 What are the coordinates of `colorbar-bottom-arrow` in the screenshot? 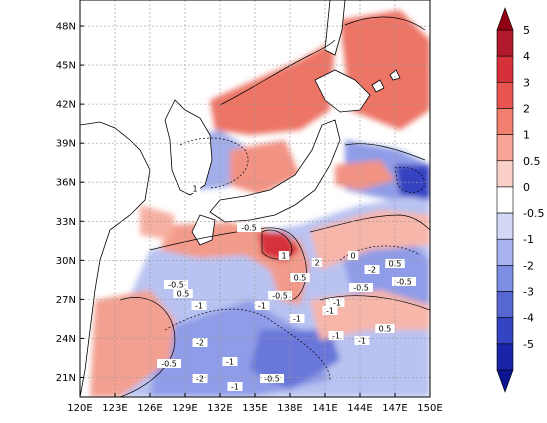 It's located at (505, 381).